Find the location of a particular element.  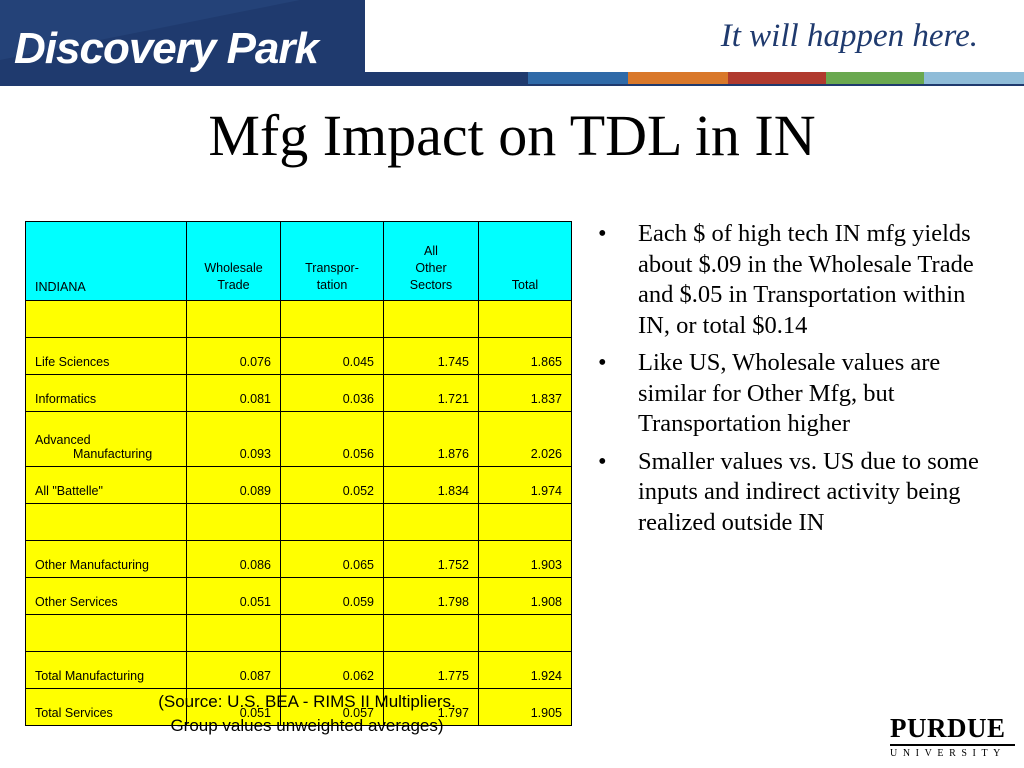

table-cell: 0.093 is located at coordinates (233, 439).